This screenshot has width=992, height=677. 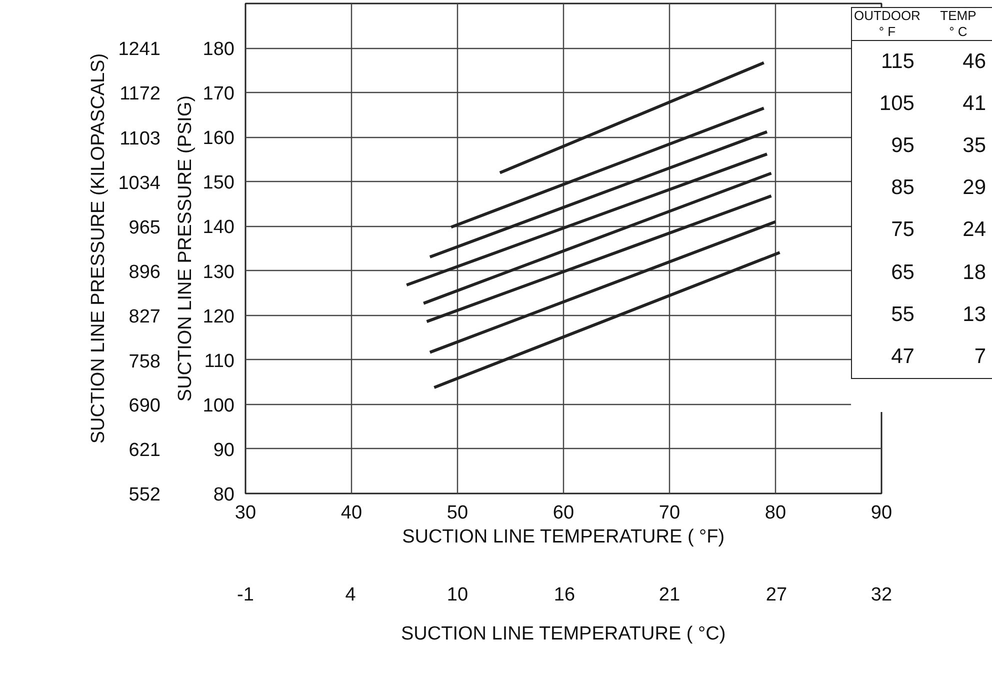 What do you see at coordinates (218, 317) in the screenshot?
I see `y-tick-label: 120` at bounding box center [218, 317].